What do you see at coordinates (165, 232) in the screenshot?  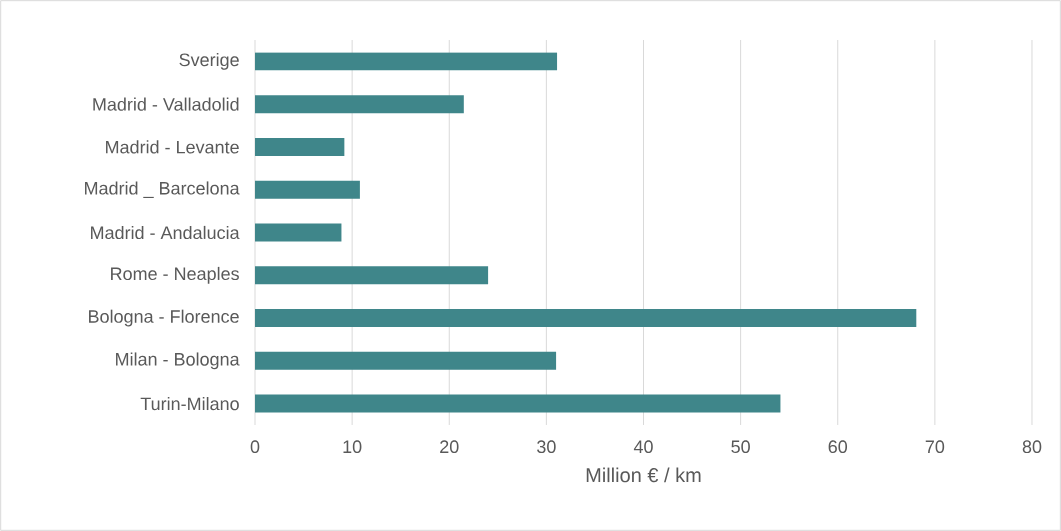 I see `y-tick-label: Madrid - Andalucia` at bounding box center [165, 232].